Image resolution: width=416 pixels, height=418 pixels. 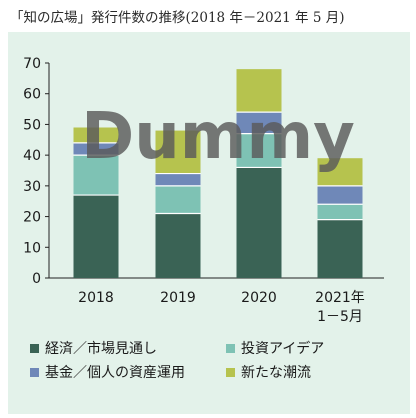 I want to click on y-tick-label: 70, so click(x=32, y=64).